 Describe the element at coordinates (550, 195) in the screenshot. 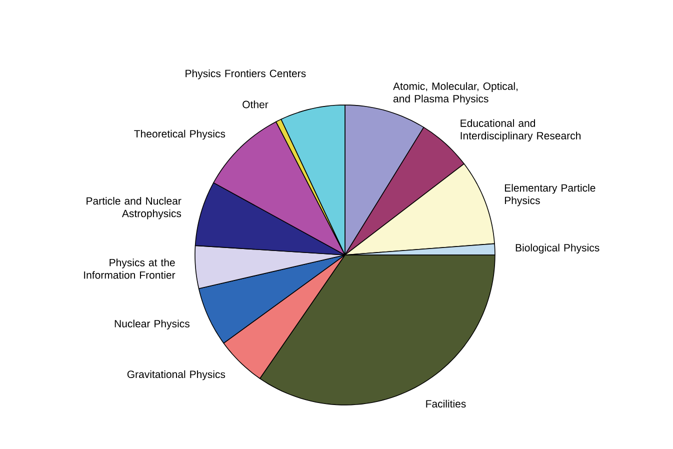

I see `slice-label: Elementary Particle Physics` at that location.